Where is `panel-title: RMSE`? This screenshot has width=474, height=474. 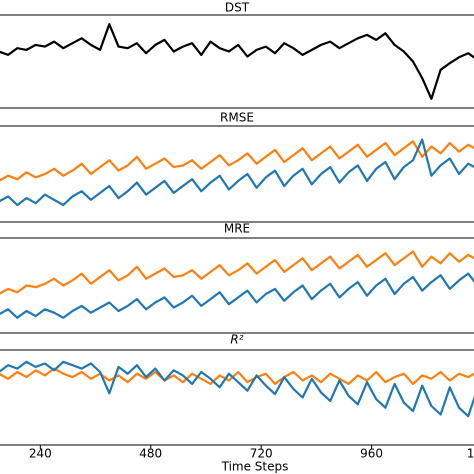 panel-title: RMSE is located at coordinates (237, 118).